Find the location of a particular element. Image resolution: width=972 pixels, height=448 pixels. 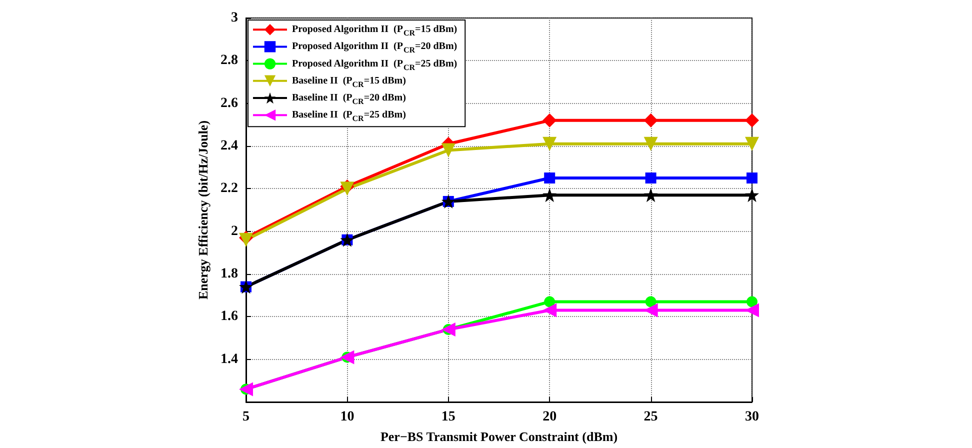

y-tick-label: 2 is located at coordinates (234, 231).